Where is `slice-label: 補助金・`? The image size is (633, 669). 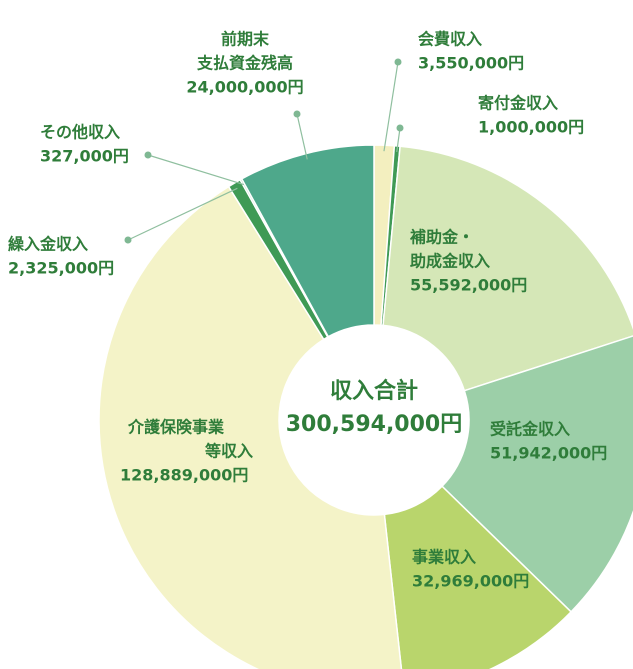 slice-label: 補助金・ is located at coordinates (441, 237).